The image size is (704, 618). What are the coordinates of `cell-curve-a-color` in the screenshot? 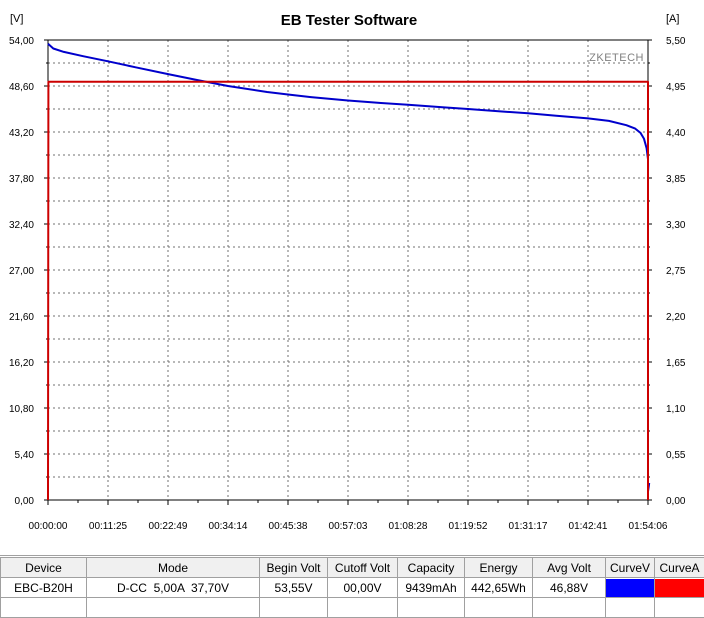 It's located at (679, 587).